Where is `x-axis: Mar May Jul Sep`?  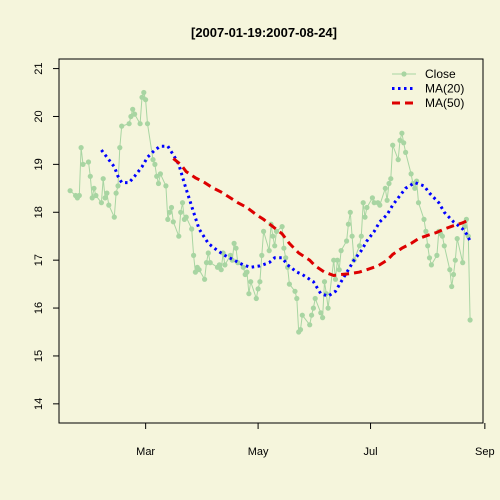
x-axis: Mar May Jul Sep is located at coordinates (315, 440).